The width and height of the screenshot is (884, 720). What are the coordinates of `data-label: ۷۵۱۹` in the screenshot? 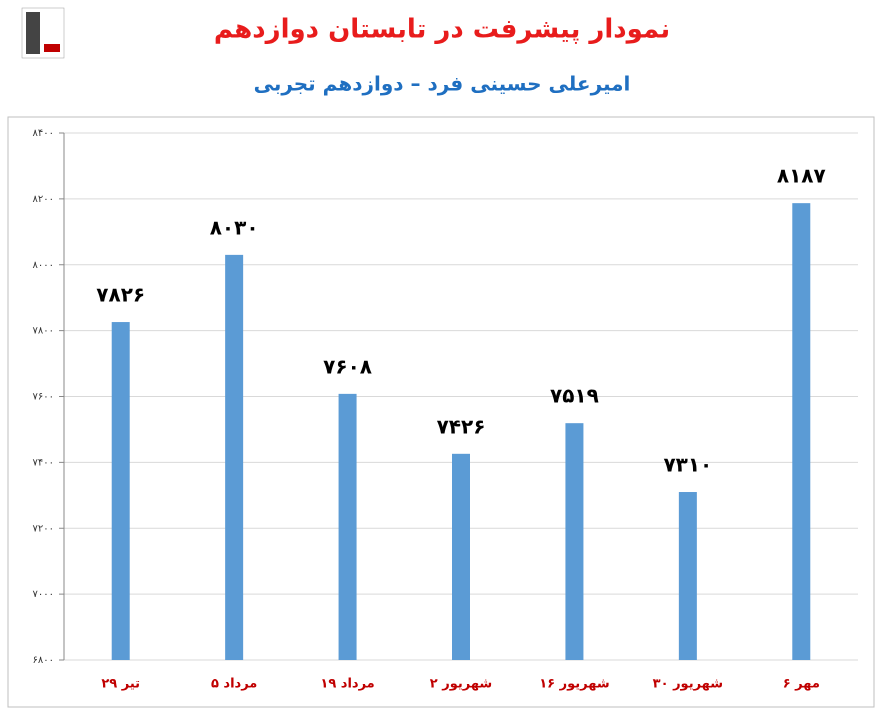 It's located at (574, 396).